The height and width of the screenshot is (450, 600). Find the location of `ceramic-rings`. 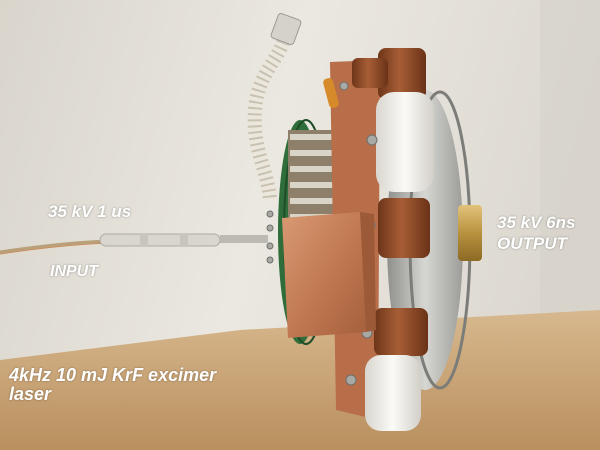

ceramic-rings is located at coordinates (399, 261).